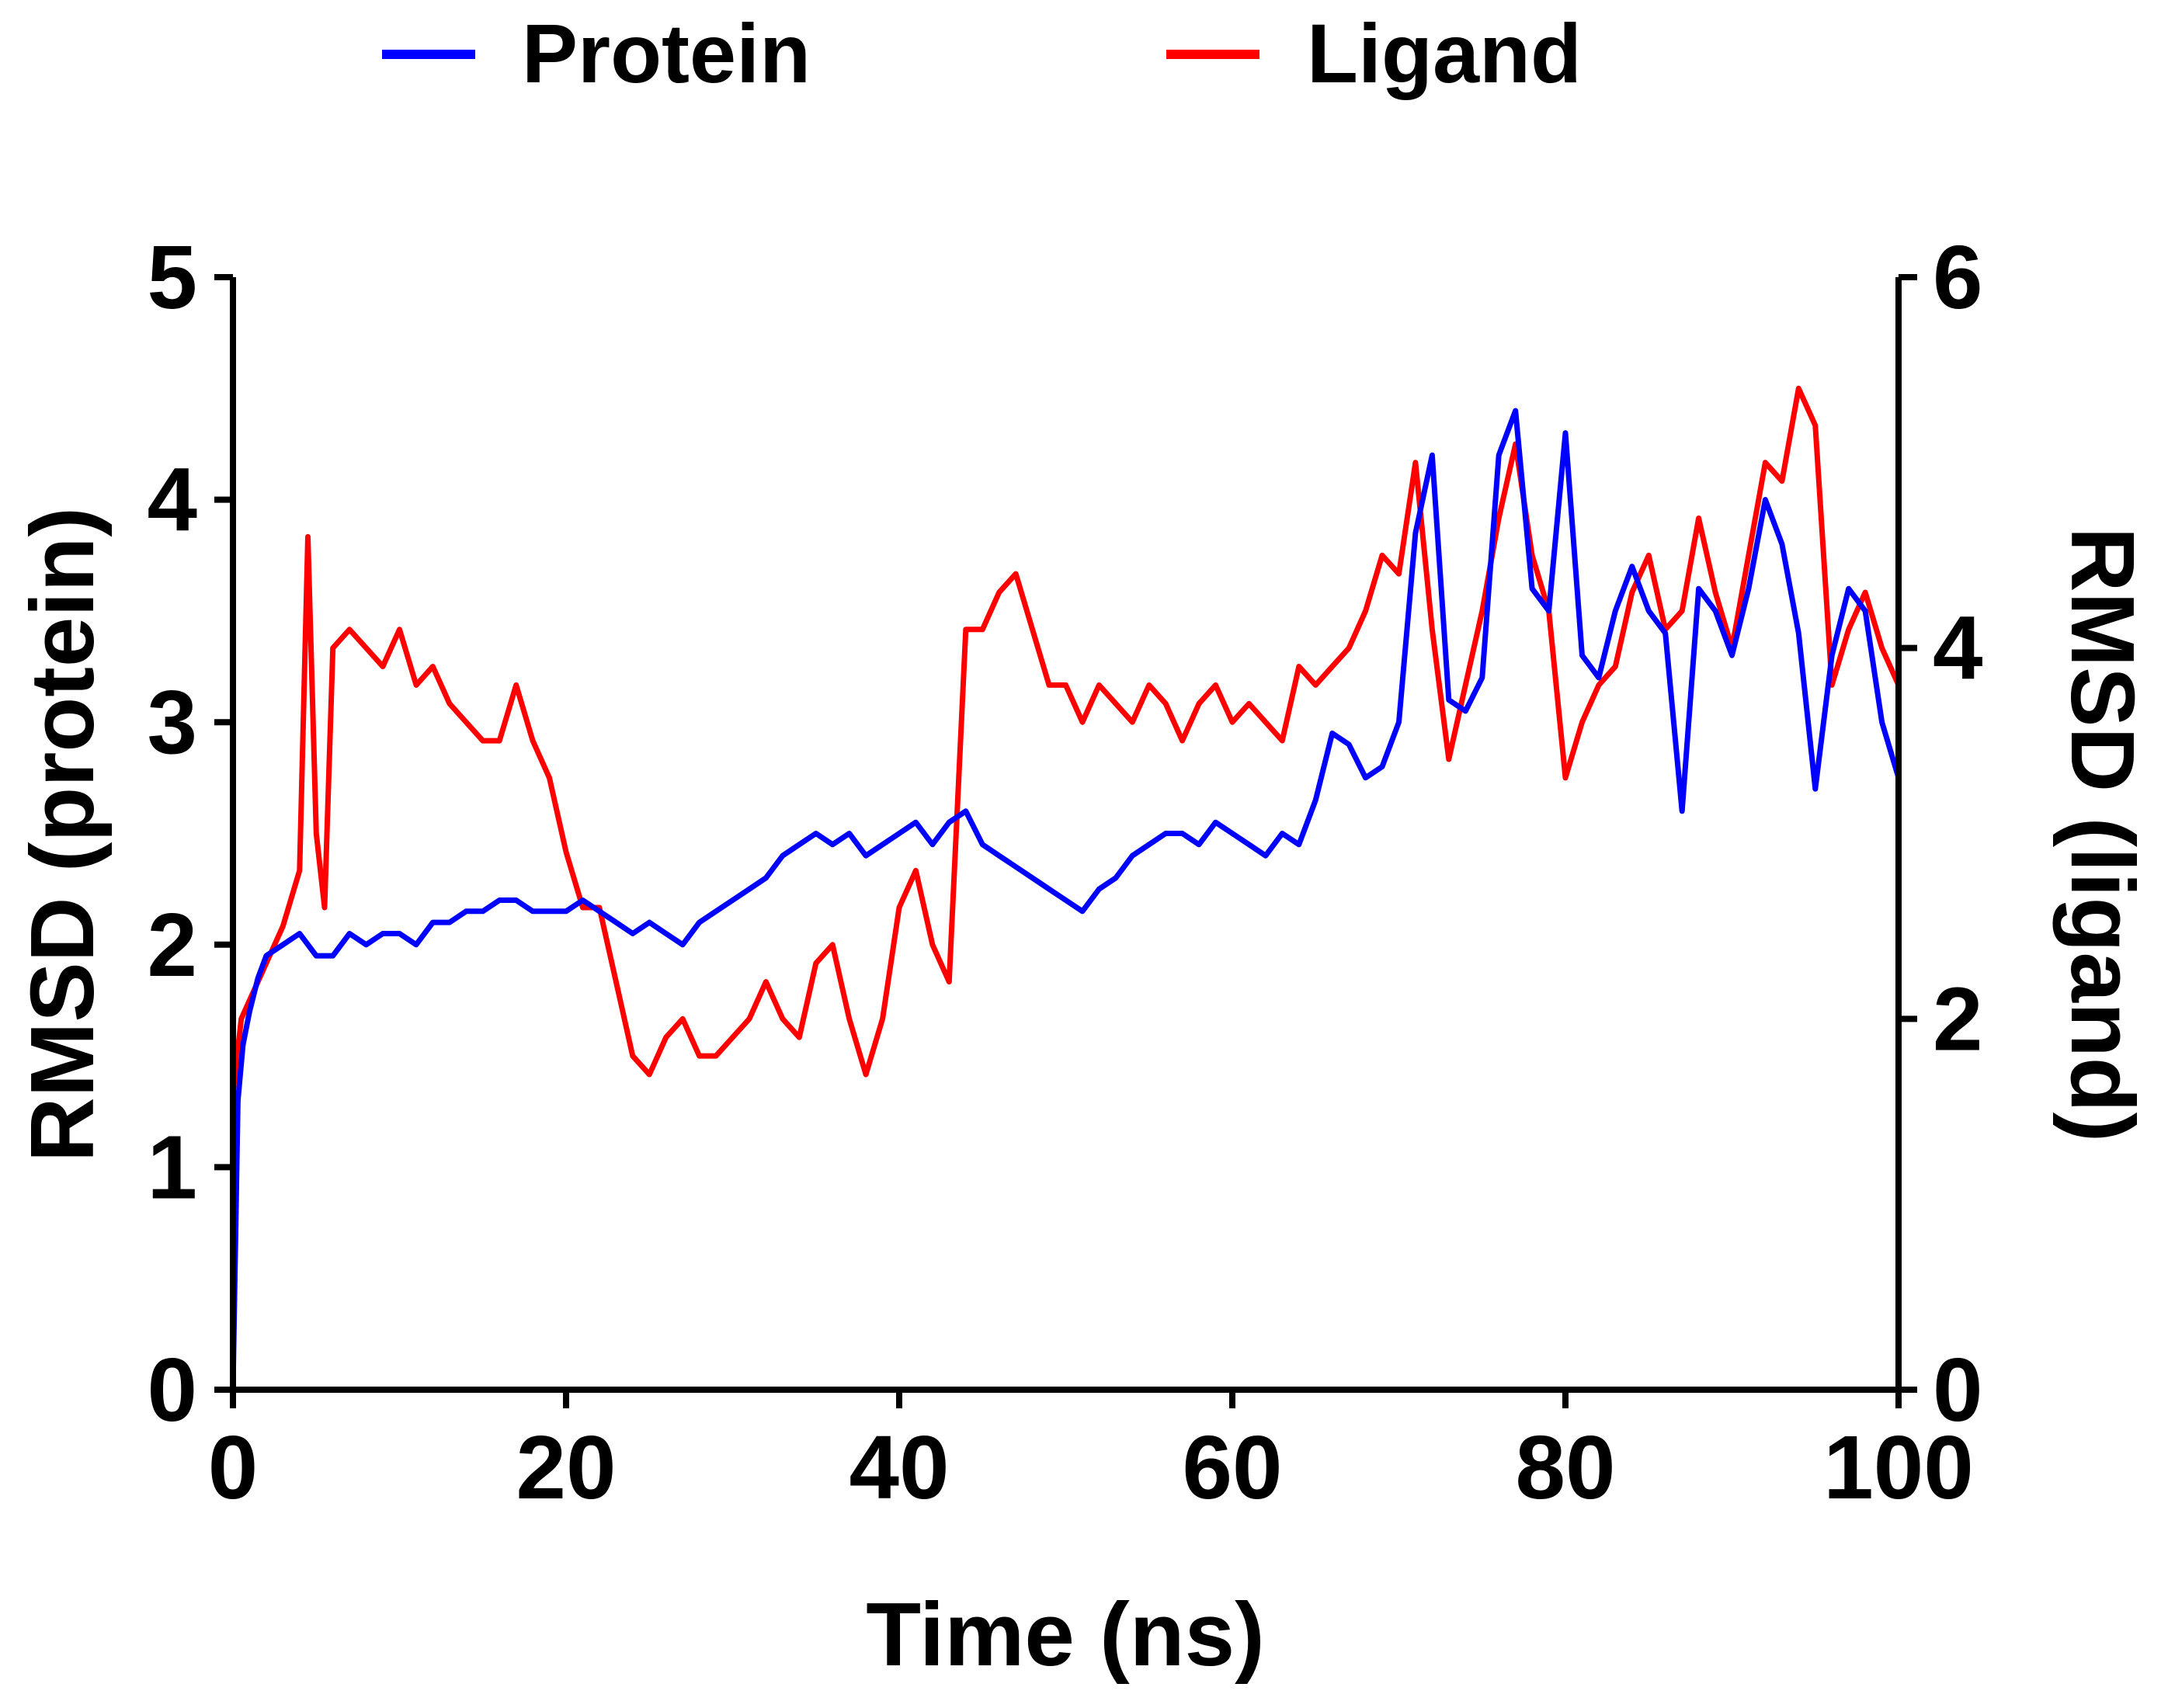 This screenshot has width=2161, height=1708. I want to click on y-right-tick-label: 6, so click(1958, 277).